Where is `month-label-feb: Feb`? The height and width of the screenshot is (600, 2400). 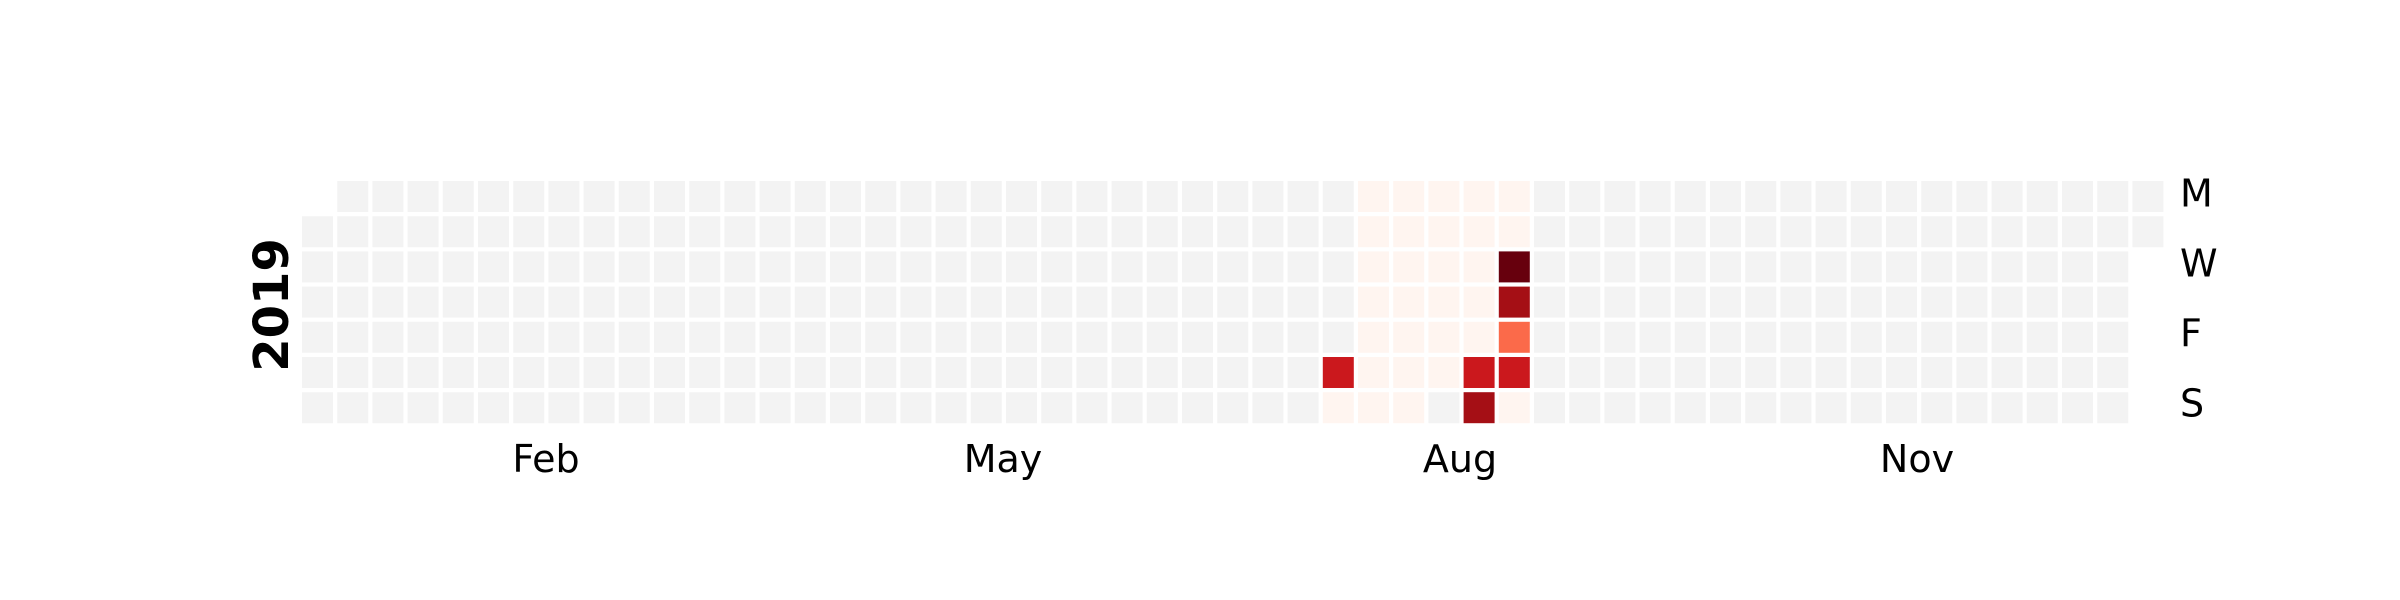 month-label-feb: Feb is located at coordinates (545, 459).